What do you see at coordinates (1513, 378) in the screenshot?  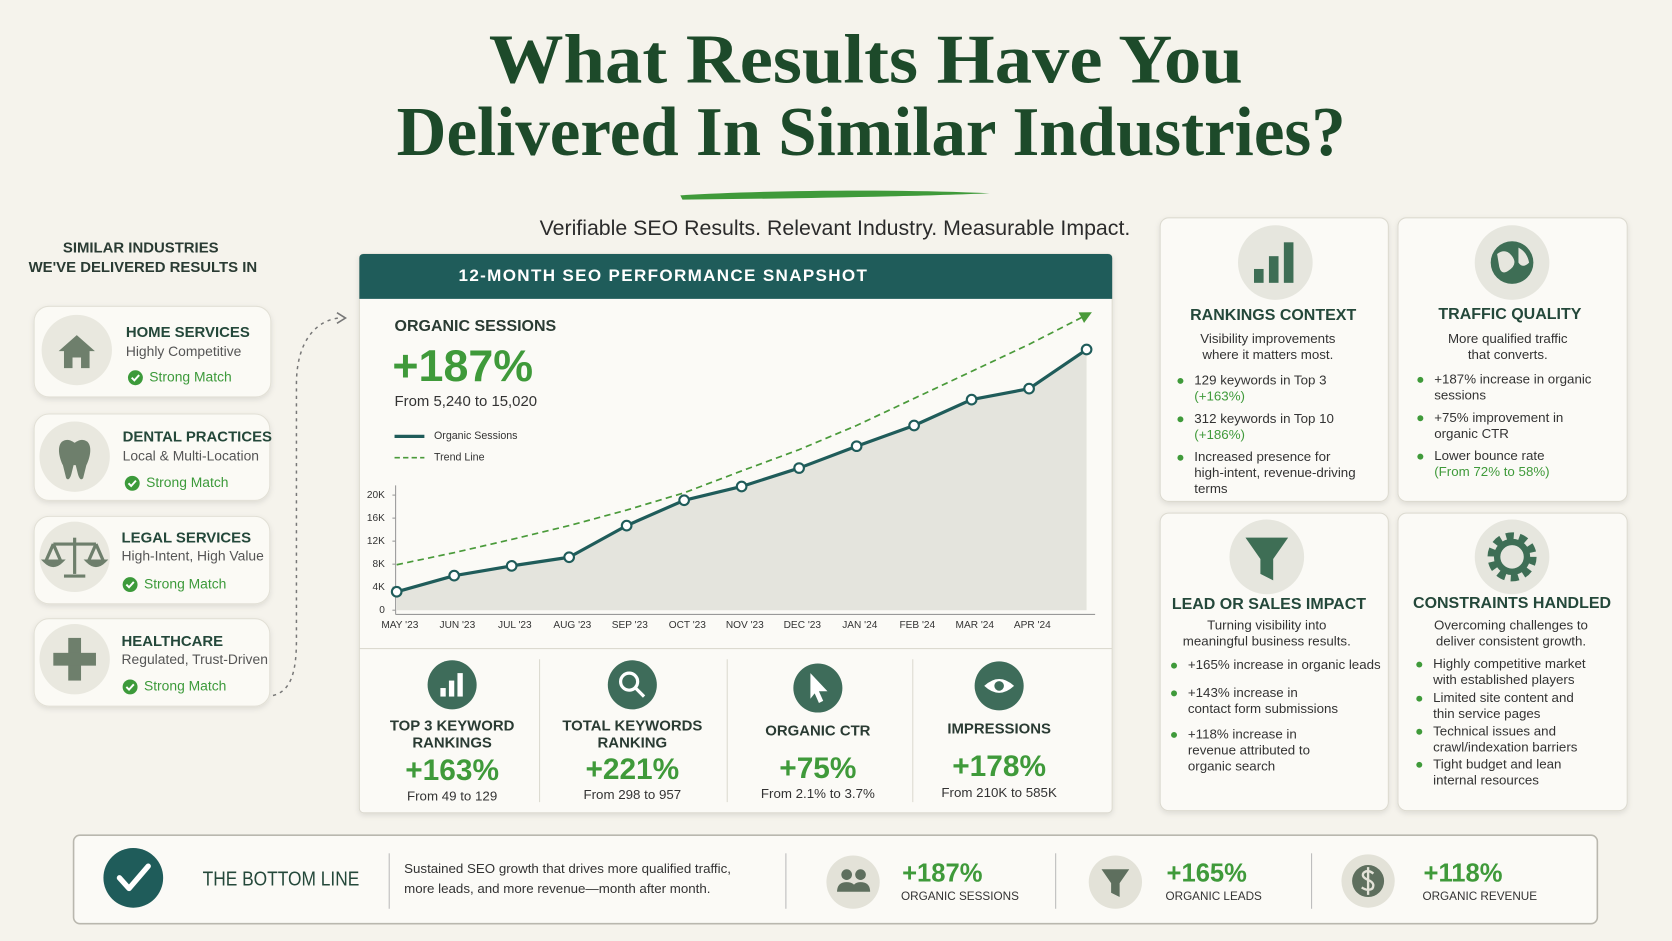 I see `c-bul: +187% increase in organic` at bounding box center [1513, 378].